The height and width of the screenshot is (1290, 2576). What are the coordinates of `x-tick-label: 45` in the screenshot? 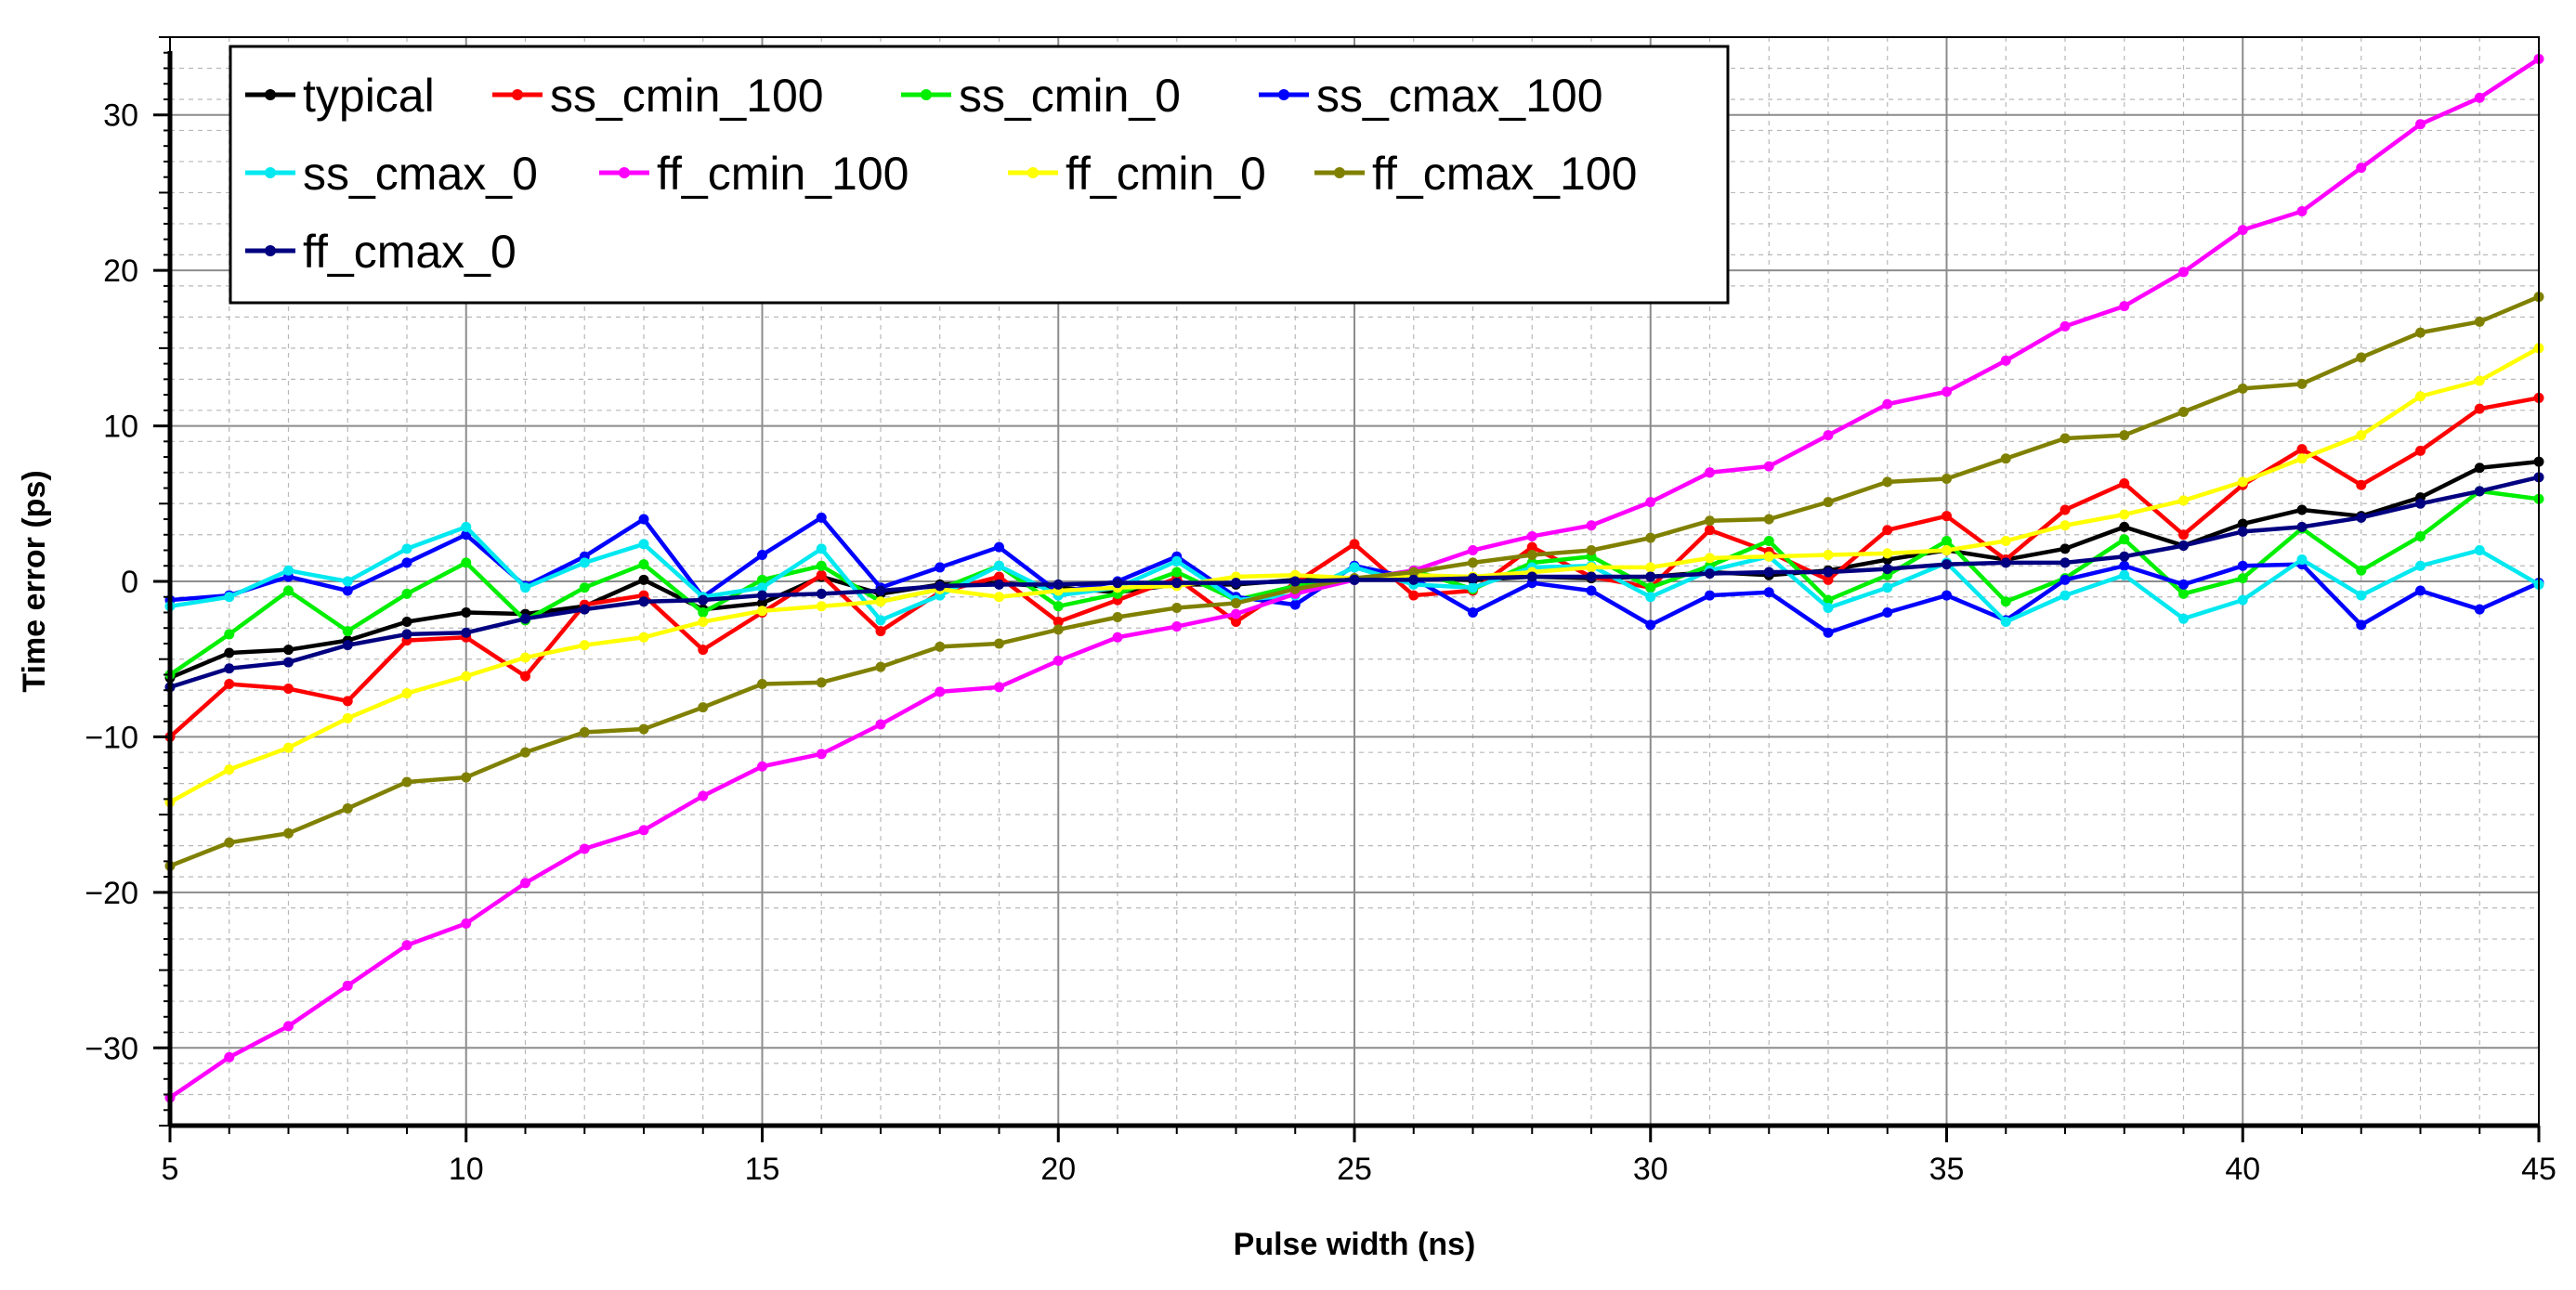 It's located at (2538, 1169).